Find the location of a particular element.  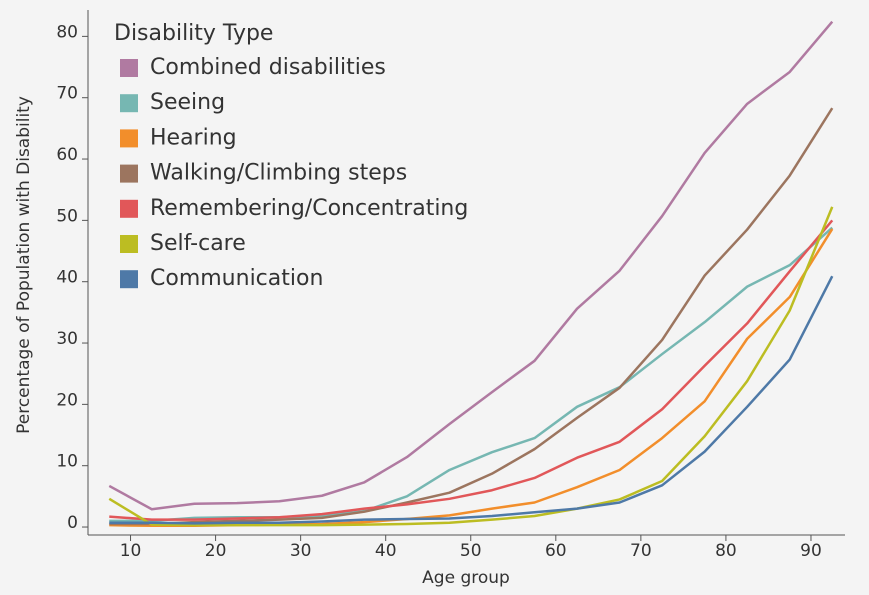

legend-label: Remembering/Concentrating is located at coordinates (309, 208).